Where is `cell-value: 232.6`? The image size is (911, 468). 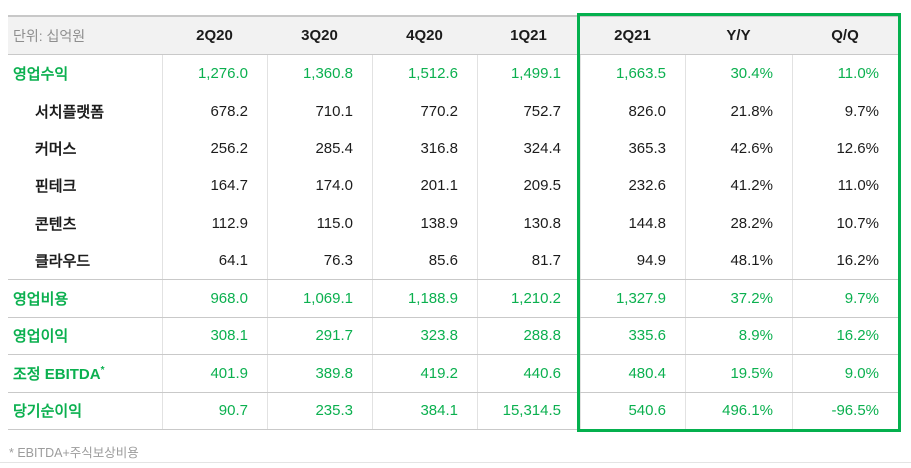 cell-value: 232.6 is located at coordinates (632, 186).